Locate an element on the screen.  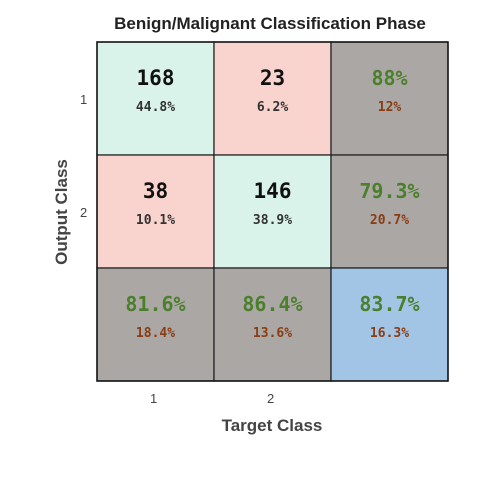
cell-error-3-3: 16.3% is located at coordinates (389, 333).